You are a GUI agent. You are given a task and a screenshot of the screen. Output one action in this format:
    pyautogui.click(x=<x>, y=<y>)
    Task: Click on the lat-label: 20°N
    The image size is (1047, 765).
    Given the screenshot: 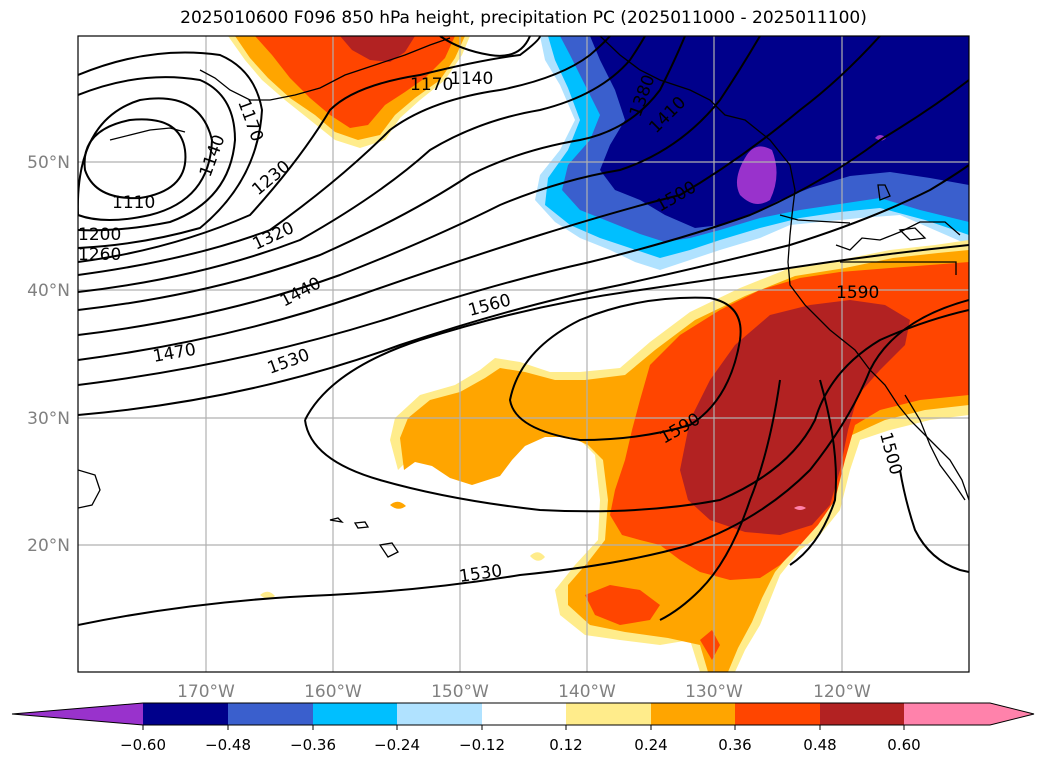 What is the action you would take?
    pyautogui.click(x=48, y=546)
    